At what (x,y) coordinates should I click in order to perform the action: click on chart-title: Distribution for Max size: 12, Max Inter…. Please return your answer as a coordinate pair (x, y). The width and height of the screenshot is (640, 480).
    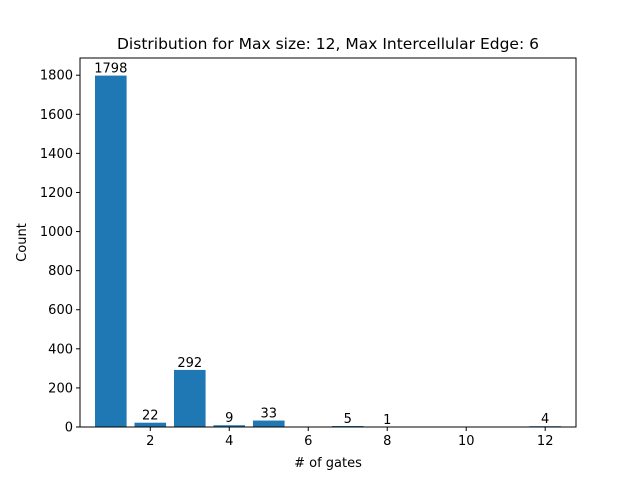
    Looking at the image, I should click on (328, 44).